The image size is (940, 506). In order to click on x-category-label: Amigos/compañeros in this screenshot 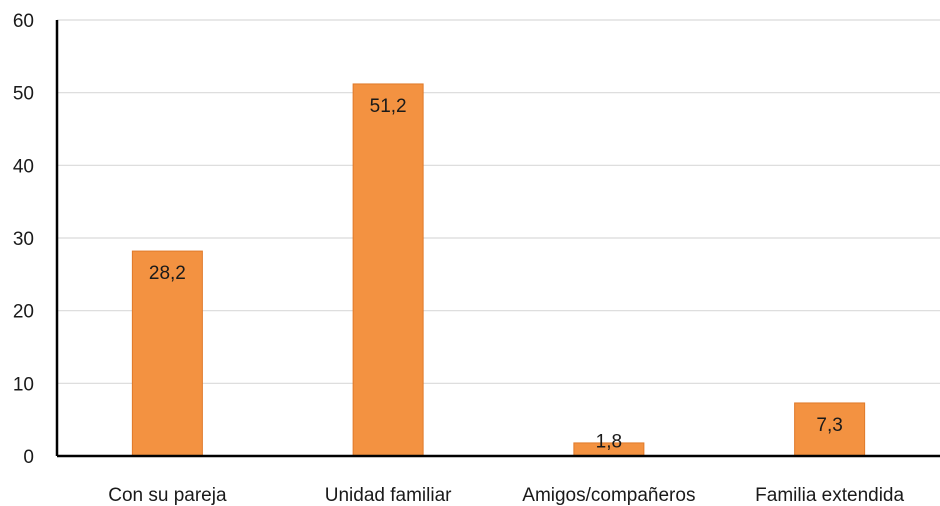, I will do `click(608, 495)`.